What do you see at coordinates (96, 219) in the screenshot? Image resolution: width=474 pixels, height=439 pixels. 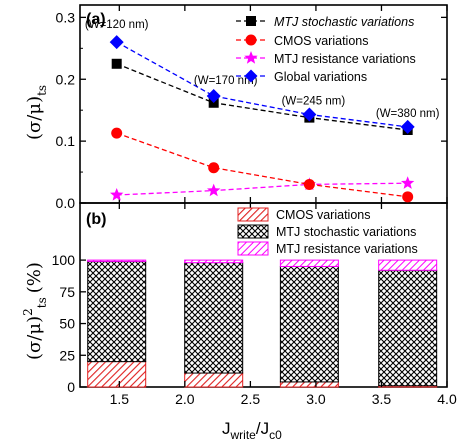 I see `panel-b-label: (b)` at bounding box center [96, 219].